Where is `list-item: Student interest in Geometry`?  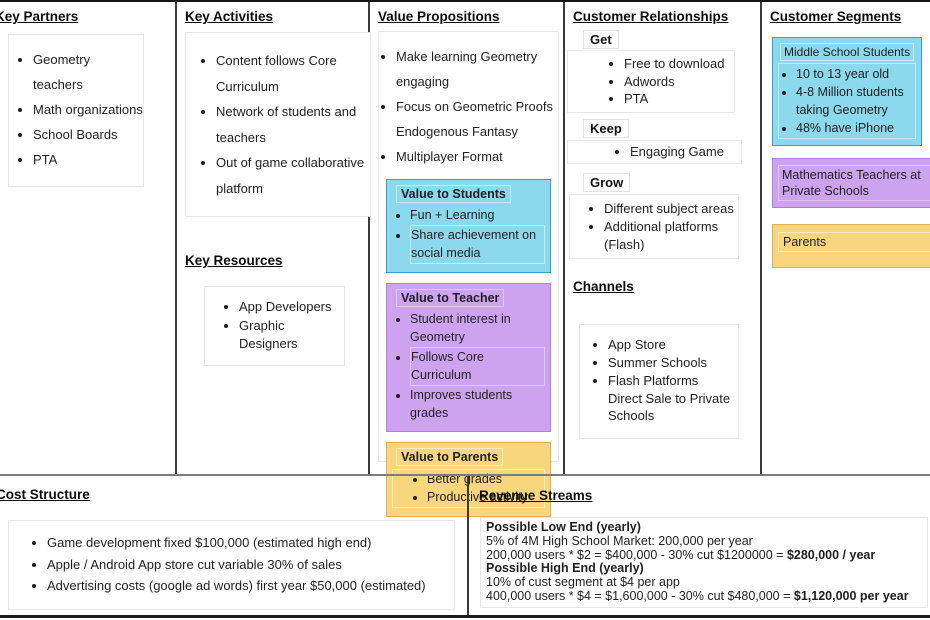
list-item: Student interest in Geometry is located at coordinates (477, 328).